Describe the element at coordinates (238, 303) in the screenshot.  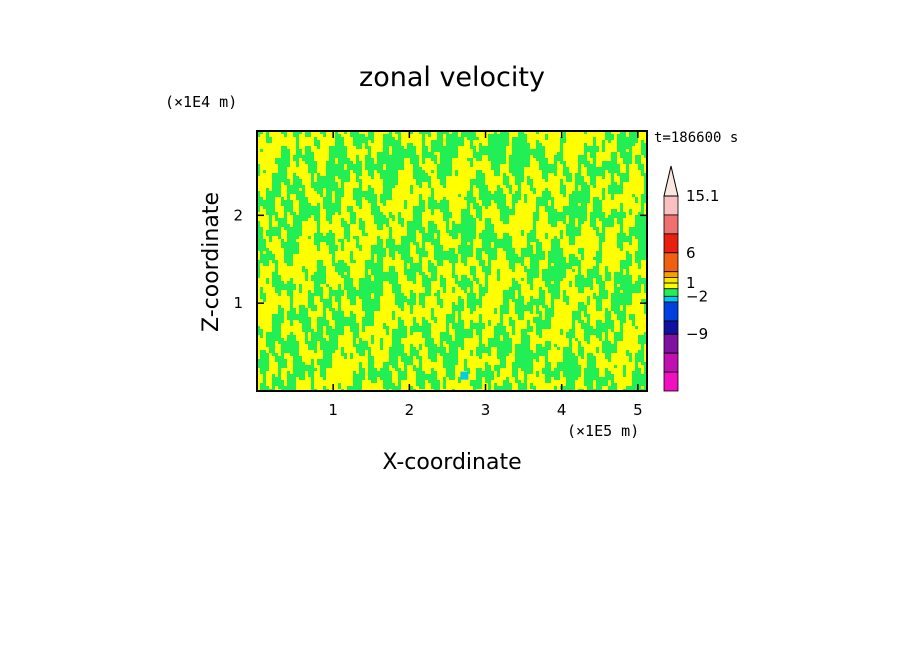
I see `y-tick-label: 1` at that location.